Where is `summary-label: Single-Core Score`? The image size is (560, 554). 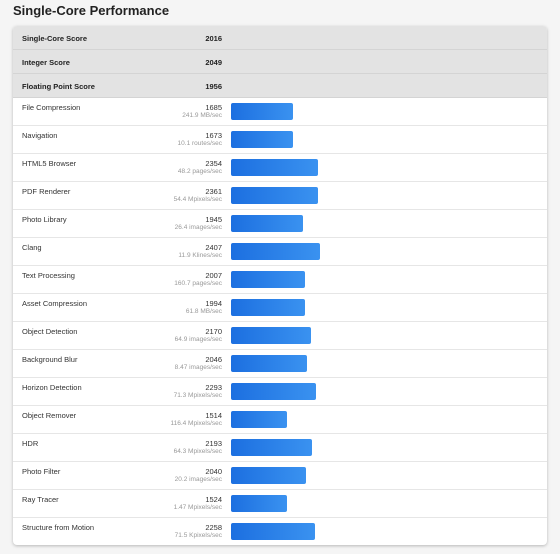
summary-label: Single-Core Score is located at coordinates (55, 38).